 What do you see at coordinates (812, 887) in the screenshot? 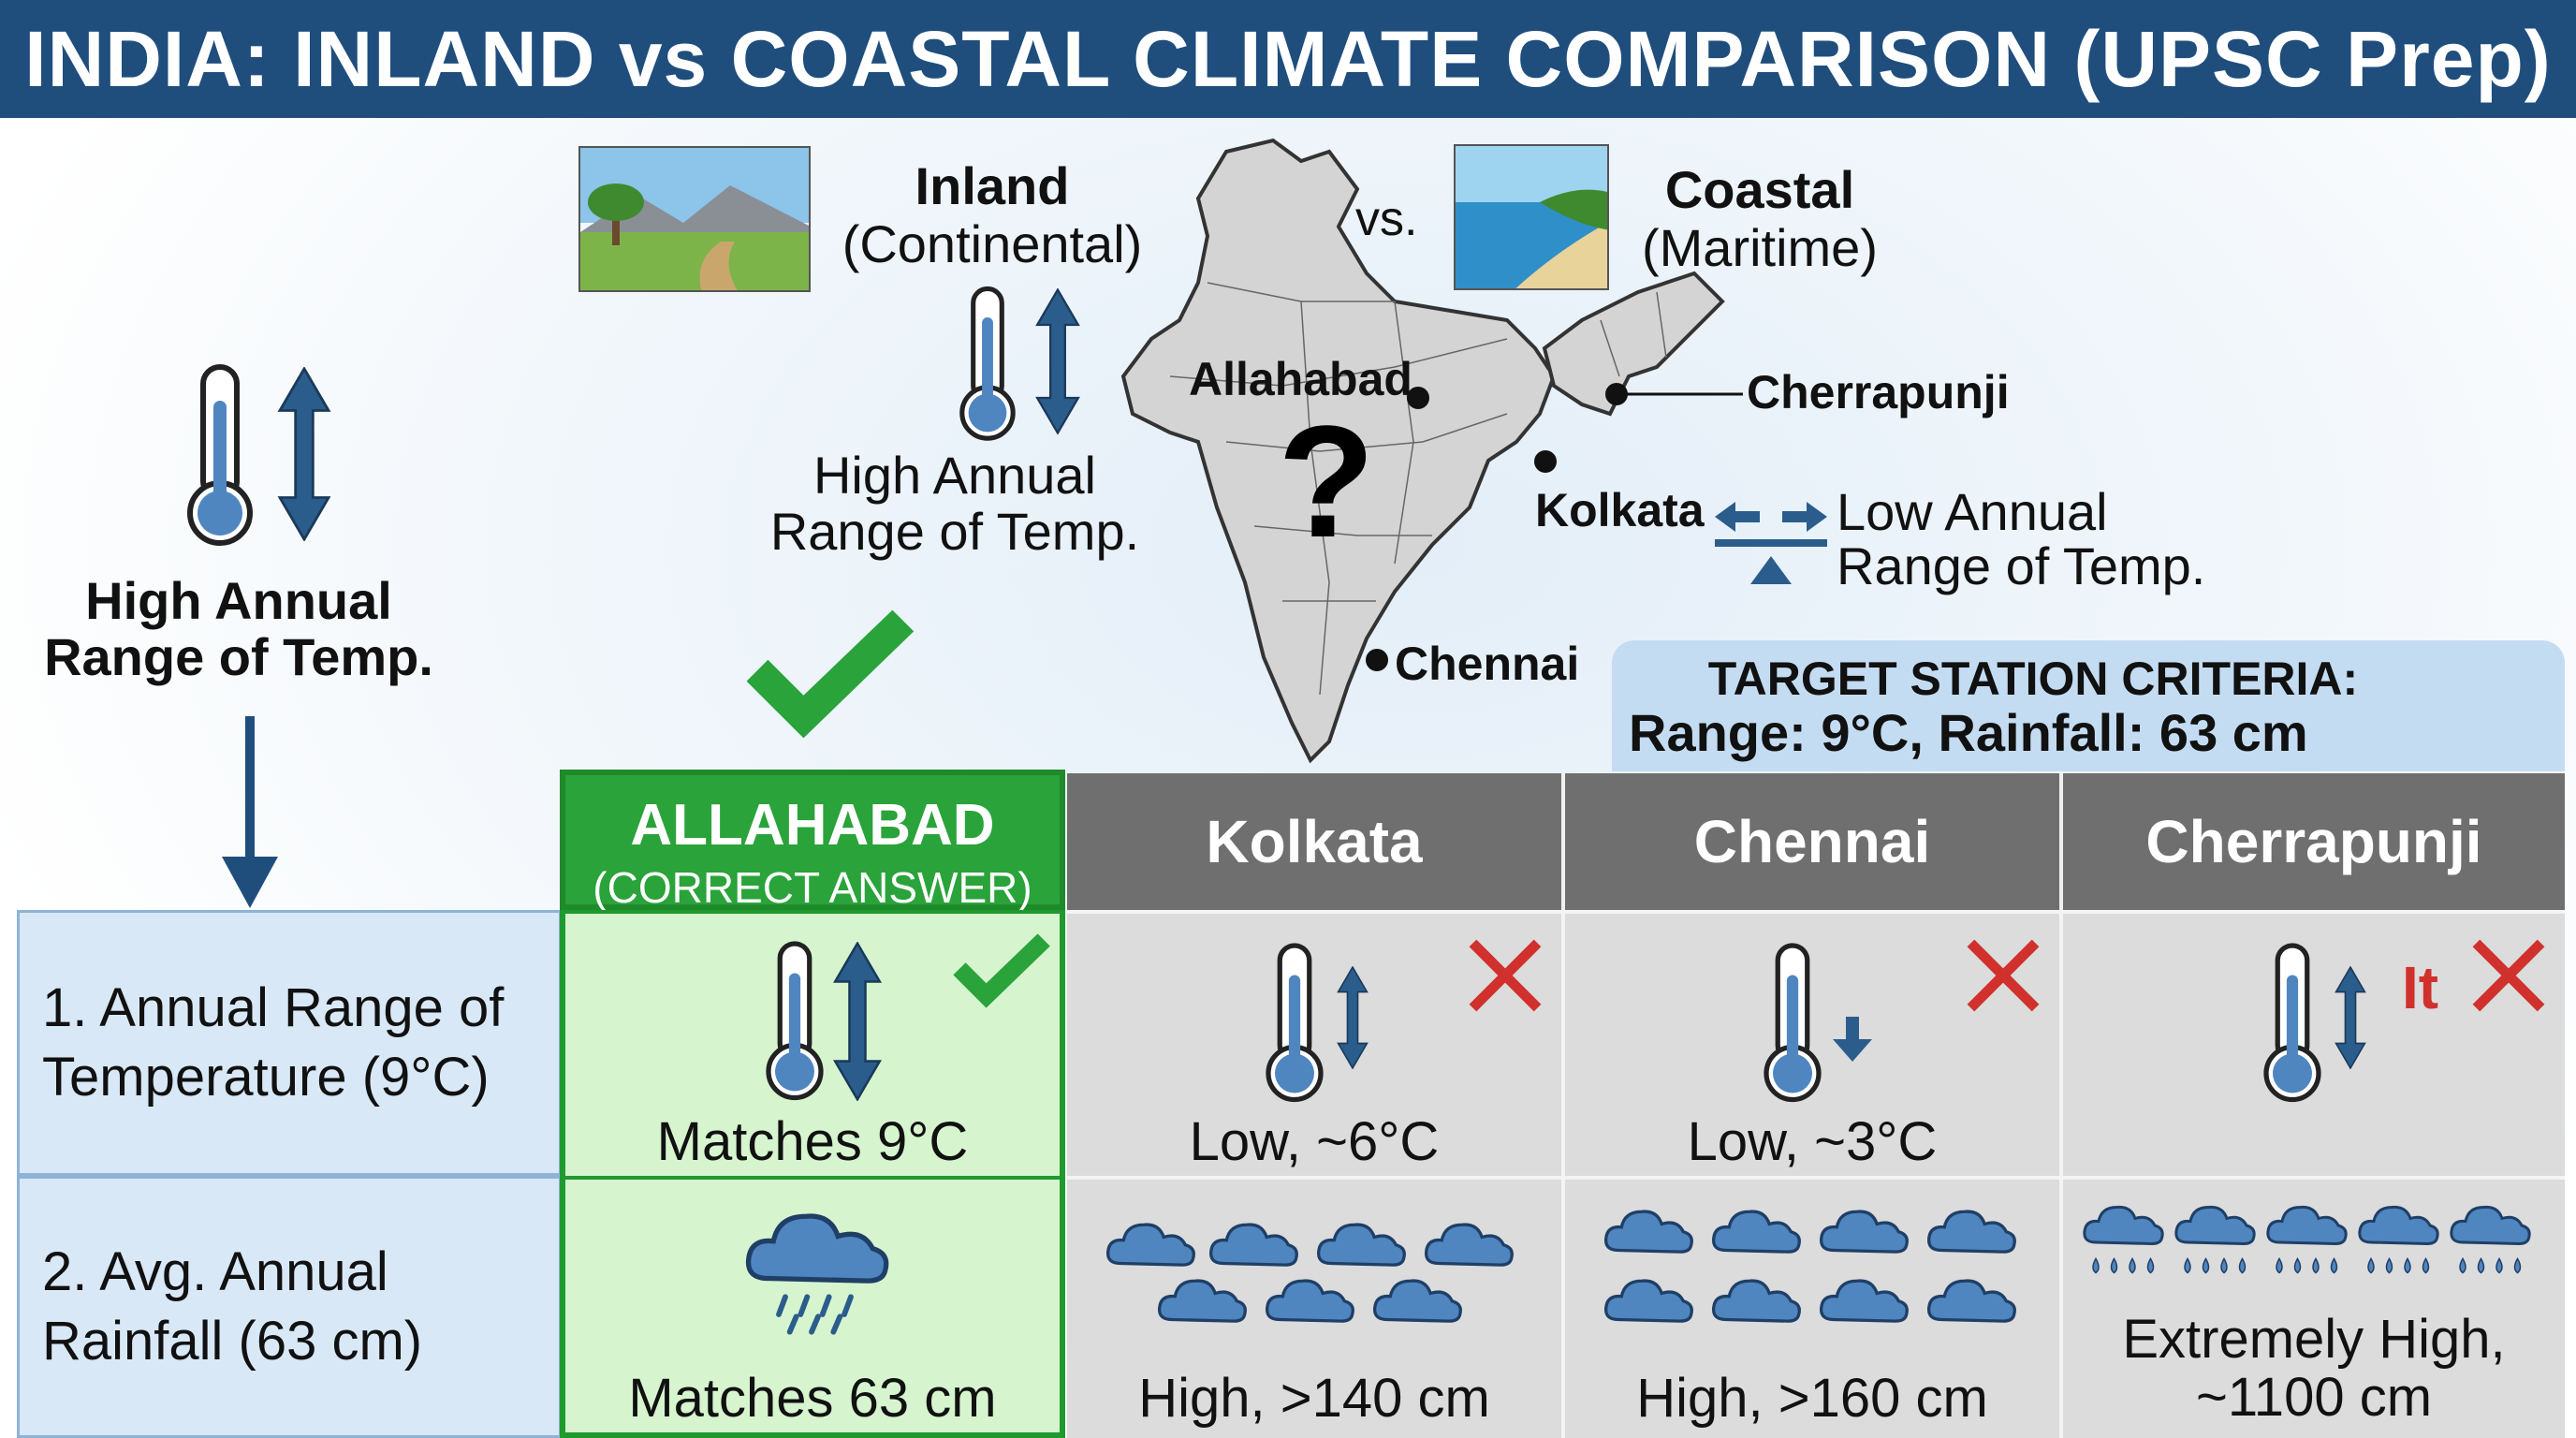
I see `col-allahabad-subtitle: (CORRECT ANSWER)` at bounding box center [812, 887].